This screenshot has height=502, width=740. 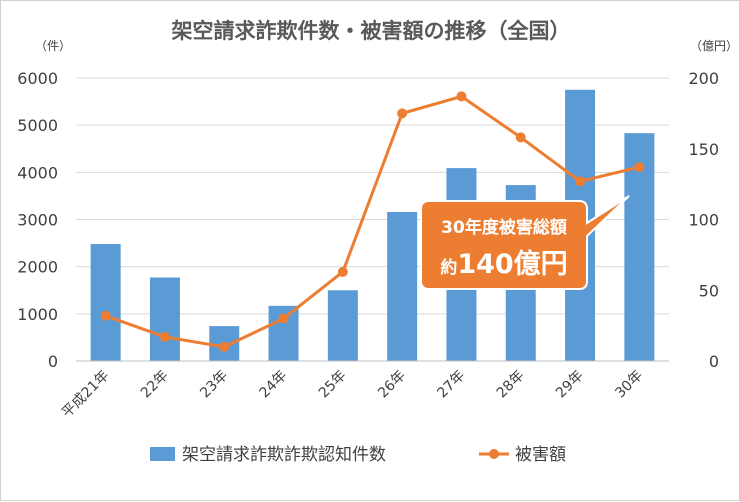 I want to click on x-tick-label: 27年, so click(x=451, y=385).